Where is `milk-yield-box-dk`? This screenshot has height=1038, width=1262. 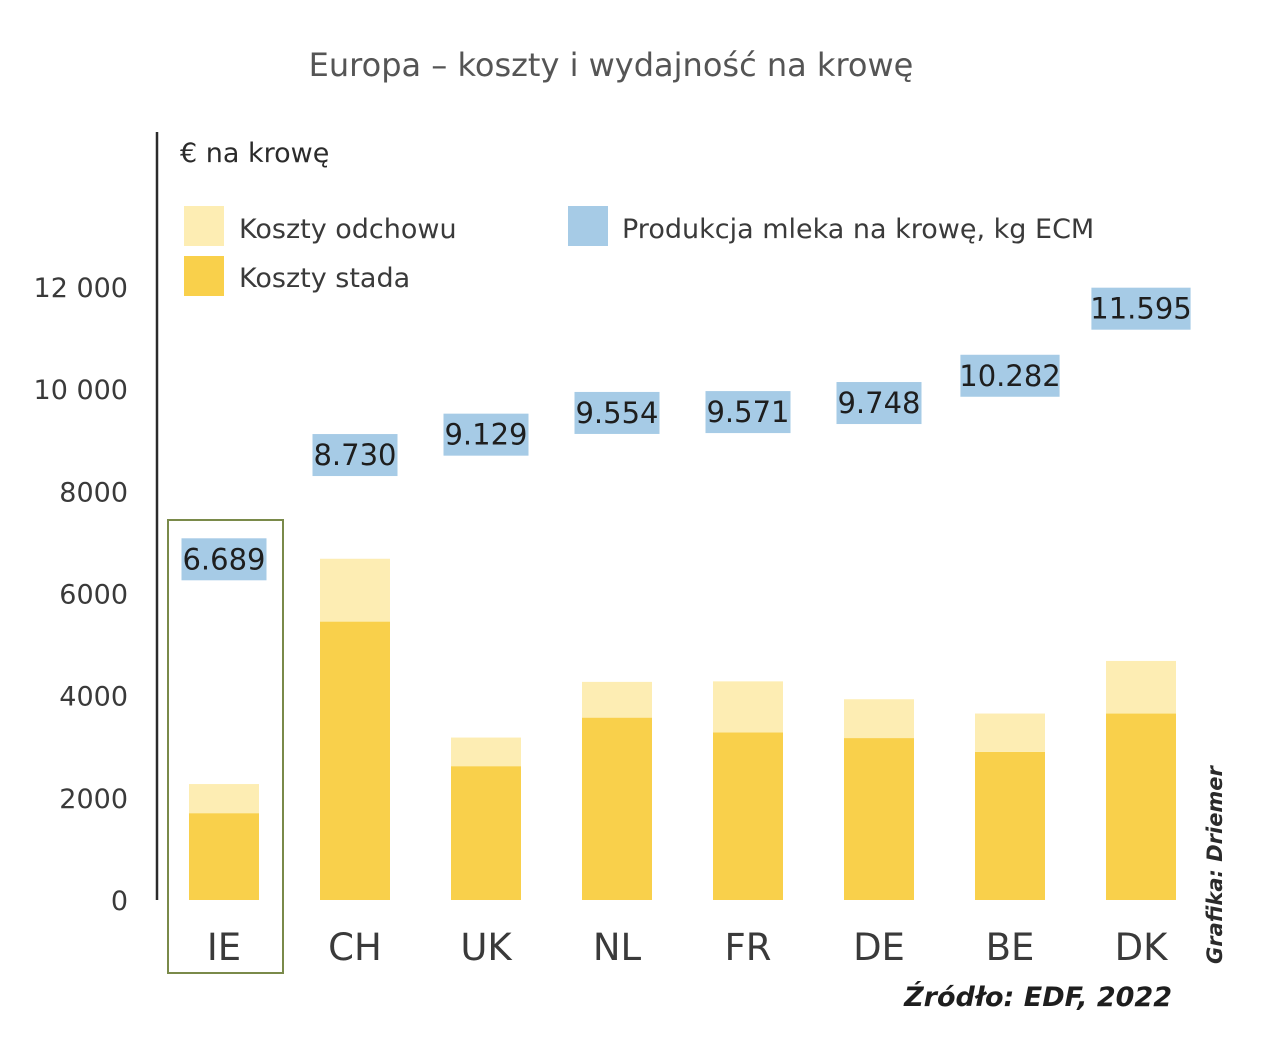
milk-yield-box-dk is located at coordinates (1141, 308).